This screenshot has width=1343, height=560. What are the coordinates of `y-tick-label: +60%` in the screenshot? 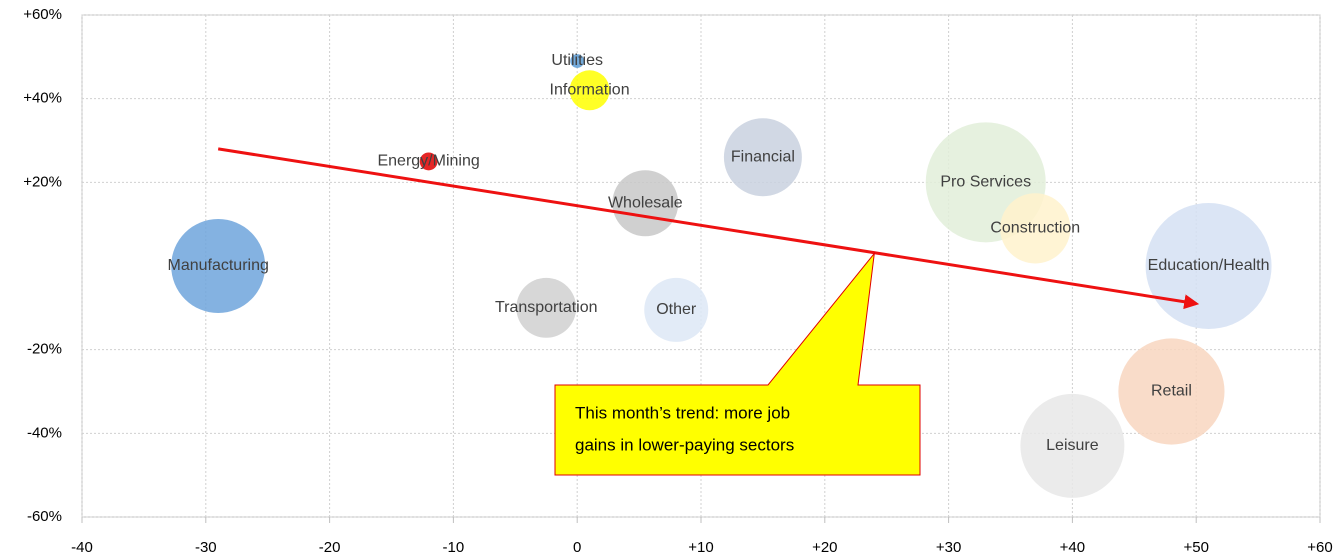 It's located at (42, 14).